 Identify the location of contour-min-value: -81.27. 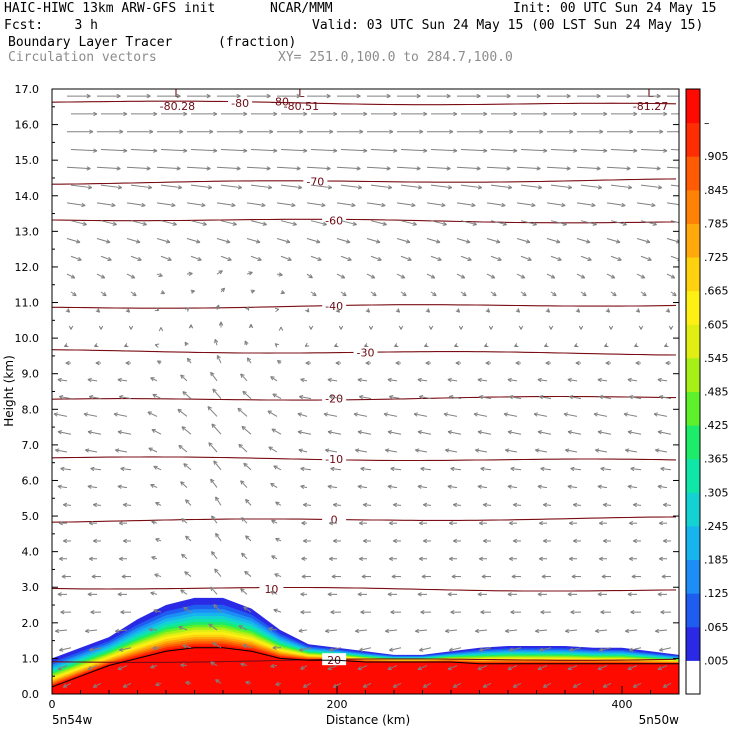
(650, 106).